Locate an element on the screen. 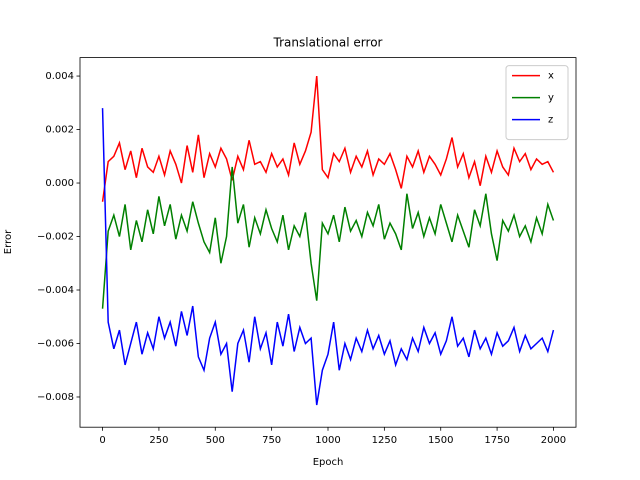 This screenshot has width=640, height=480. x-axis-label: Epoch is located at coordinates (328, 462).